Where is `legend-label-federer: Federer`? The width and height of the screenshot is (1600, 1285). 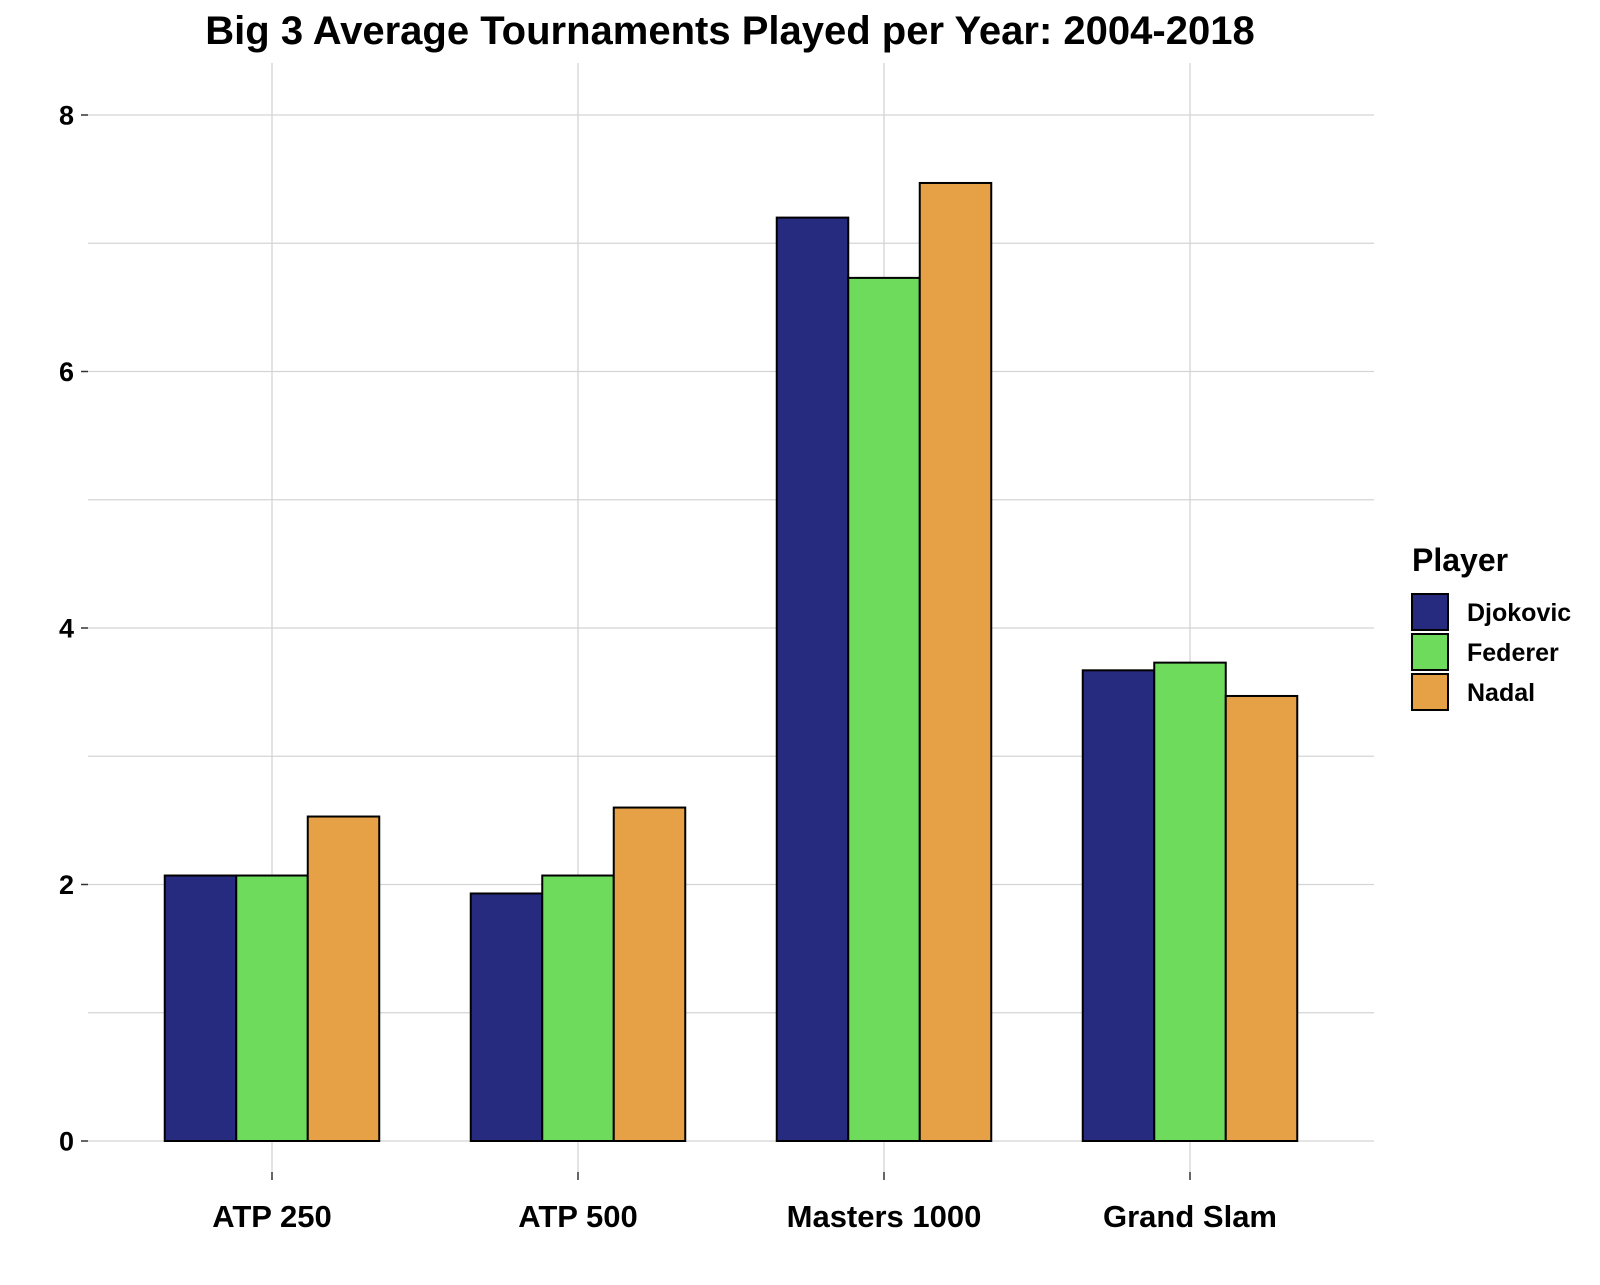
legend-label-federer: Federer is located at coordinates (1513, 653).